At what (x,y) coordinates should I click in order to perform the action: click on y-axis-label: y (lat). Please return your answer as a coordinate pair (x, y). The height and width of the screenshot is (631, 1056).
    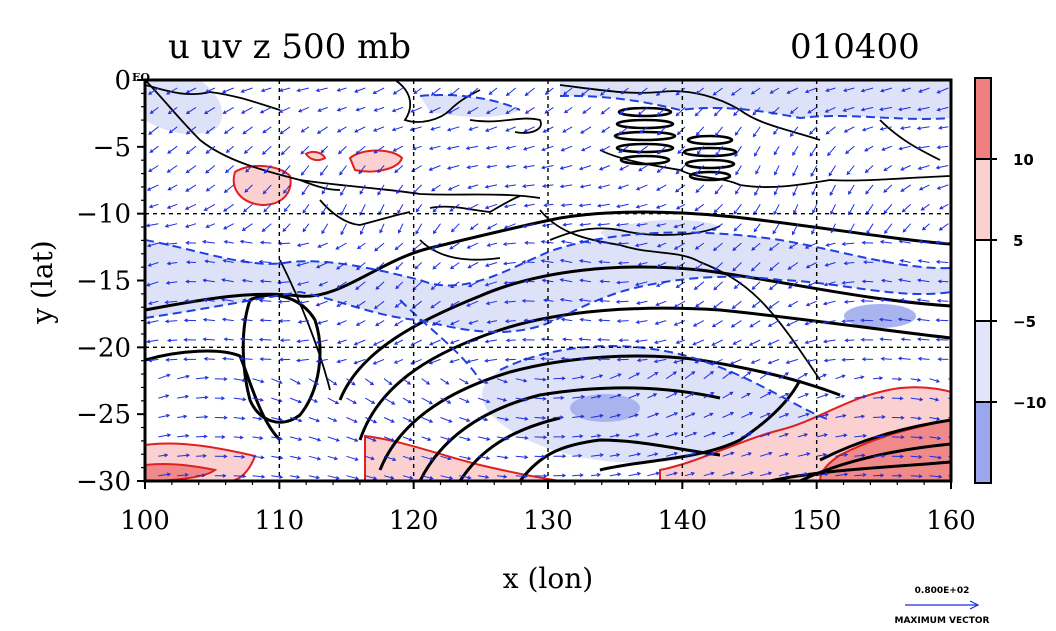
    Looking at the image, I should click on (42, 282).